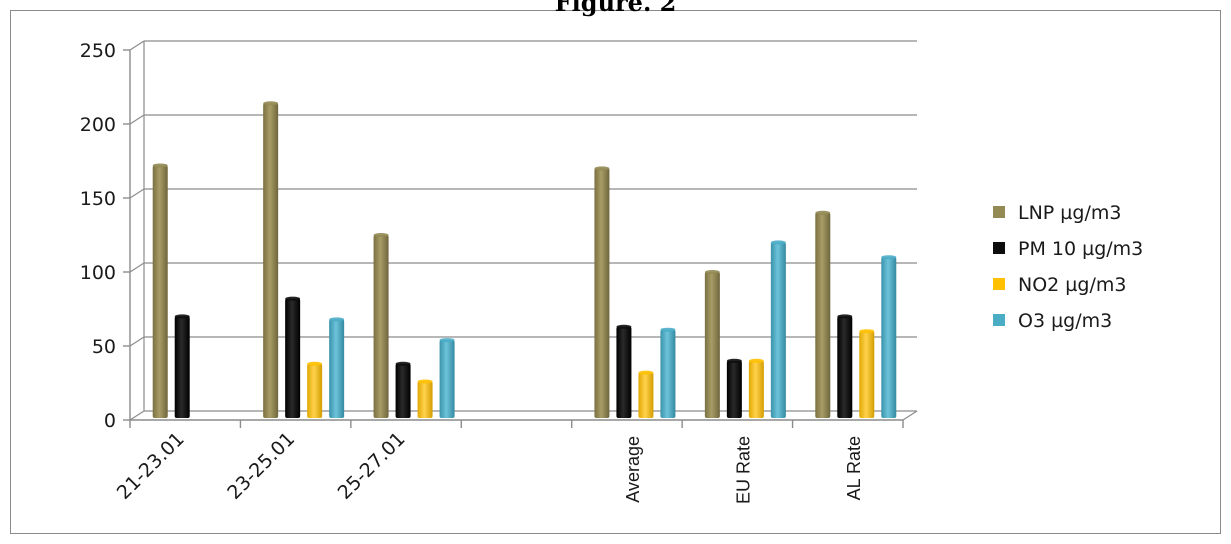  I want to click on legend-swatch-no2-g-m3, so click(999, 284).